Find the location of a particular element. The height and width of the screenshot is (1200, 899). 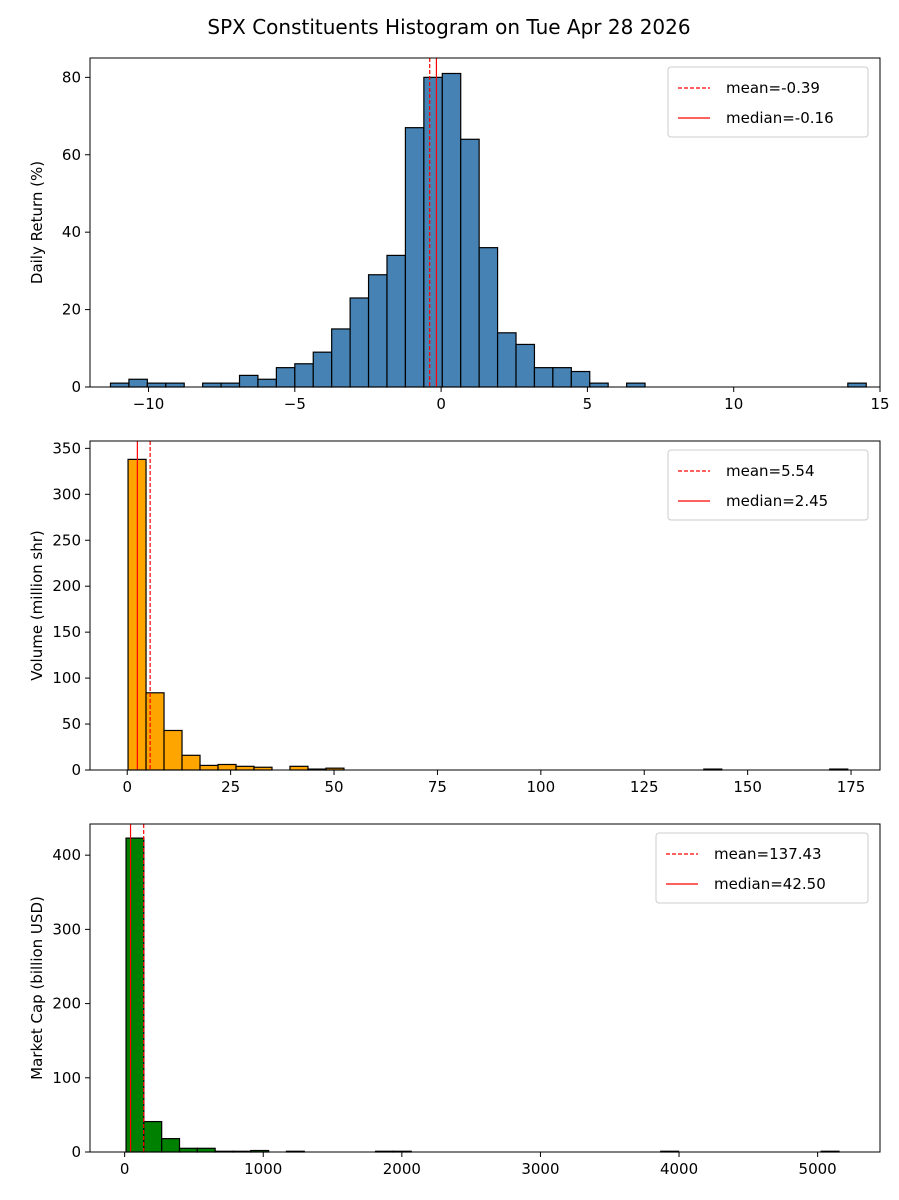

x-tick-label: −10 is located at coordinates (149, 404).